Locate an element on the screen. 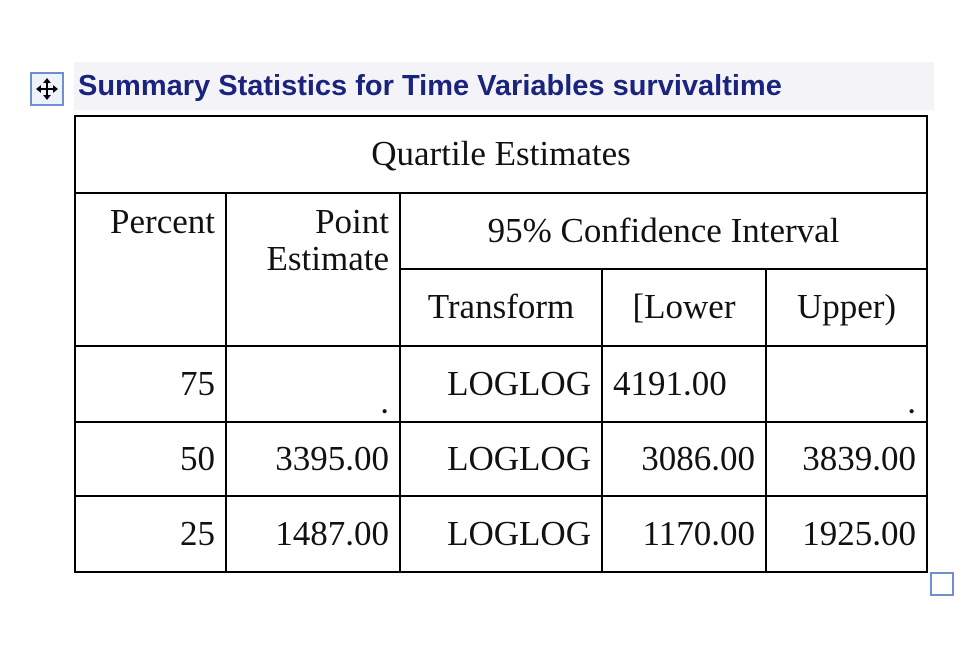 Image resolution: width=975 pixels, height=648 pixels. header-point-estimate: Point Estimate is located at coordinates (313, 269).